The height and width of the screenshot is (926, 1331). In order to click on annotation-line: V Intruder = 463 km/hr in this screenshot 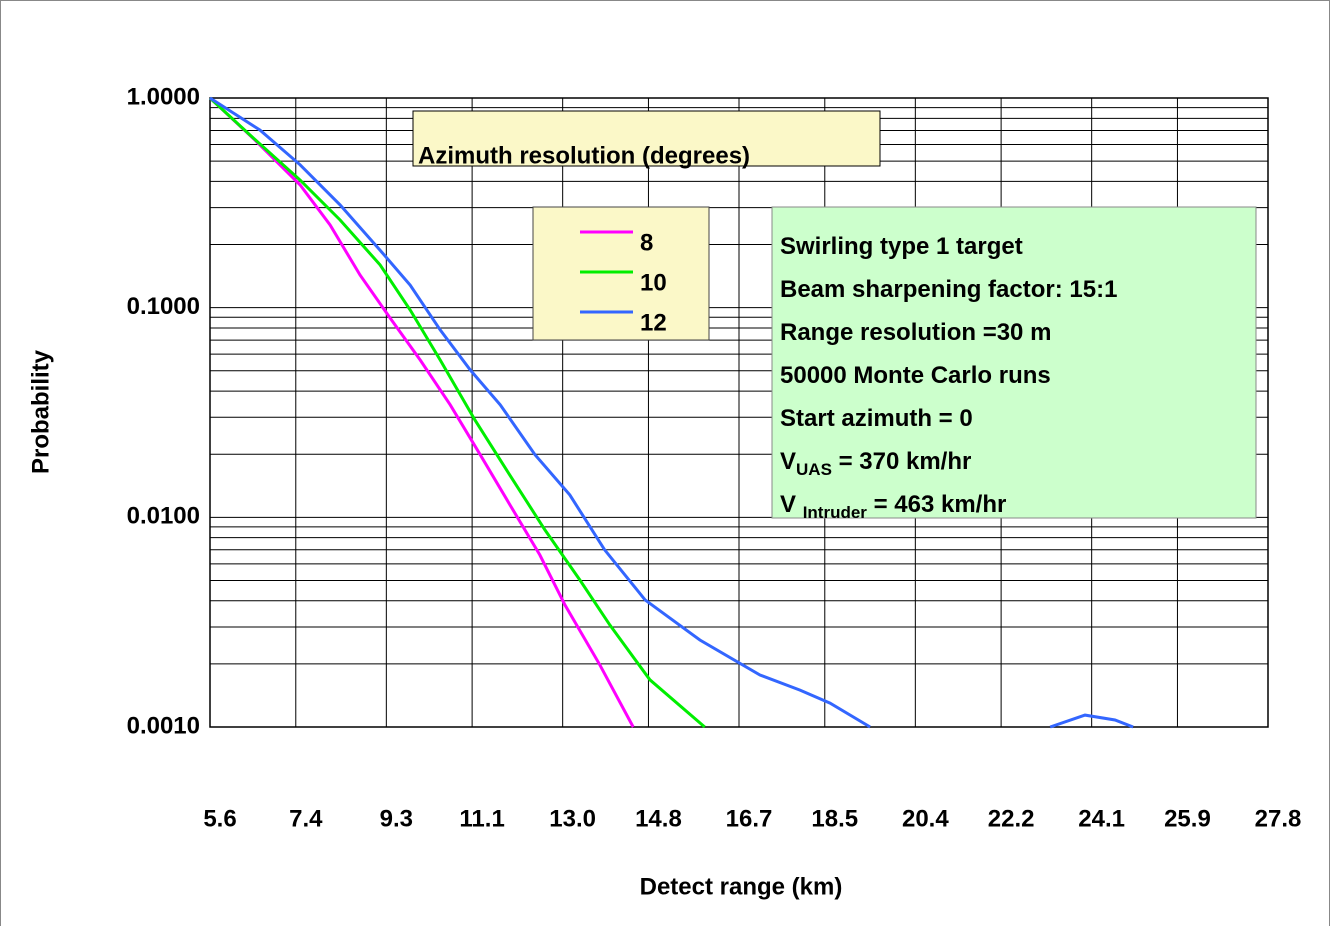, I will do `click(893, 506)`.